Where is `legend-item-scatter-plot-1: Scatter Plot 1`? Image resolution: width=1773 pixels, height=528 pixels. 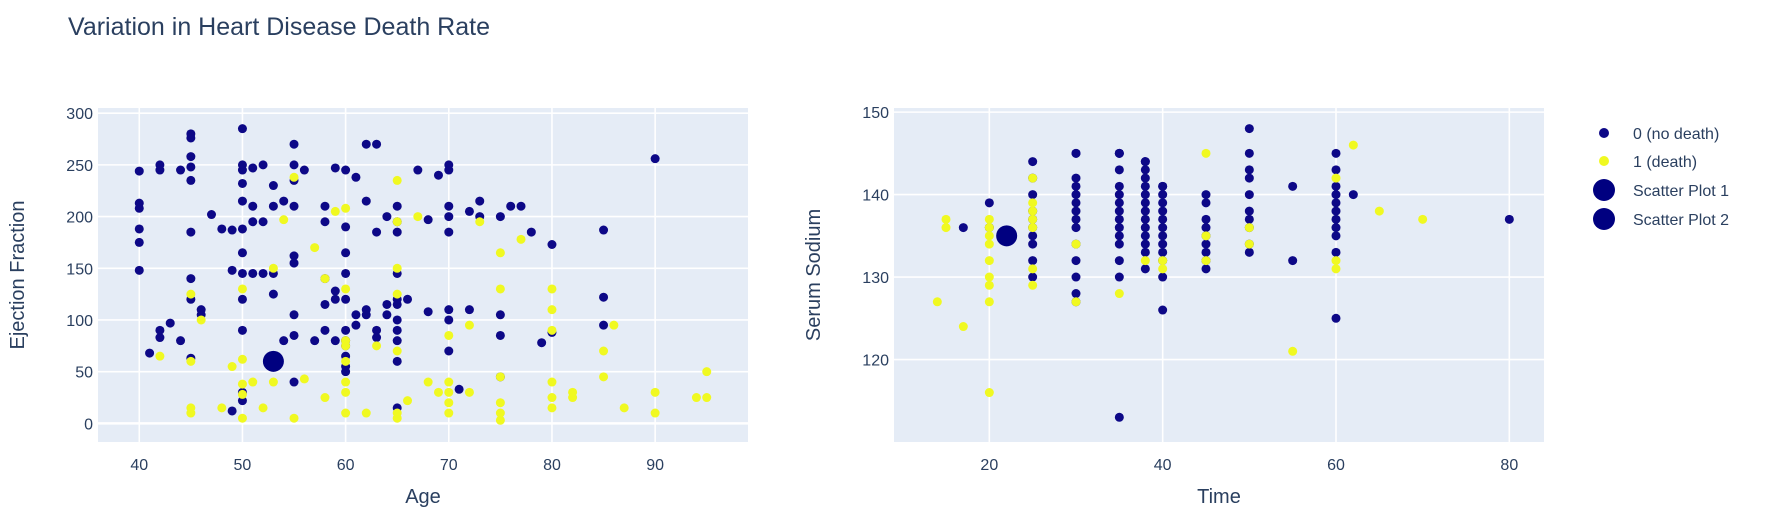
legend-item-scatter-plot-1: Scatter Plot 1 is located at coordinates (1661, 190).